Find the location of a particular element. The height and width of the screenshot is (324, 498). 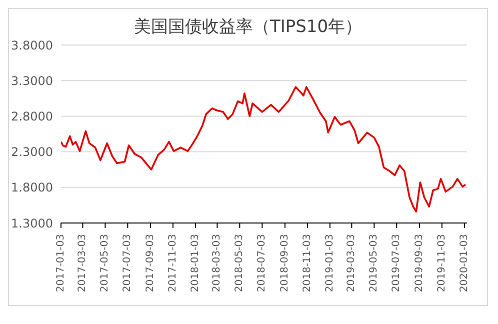

x-tick-label: 2019-01-03 is located at coordinates (330, 263).